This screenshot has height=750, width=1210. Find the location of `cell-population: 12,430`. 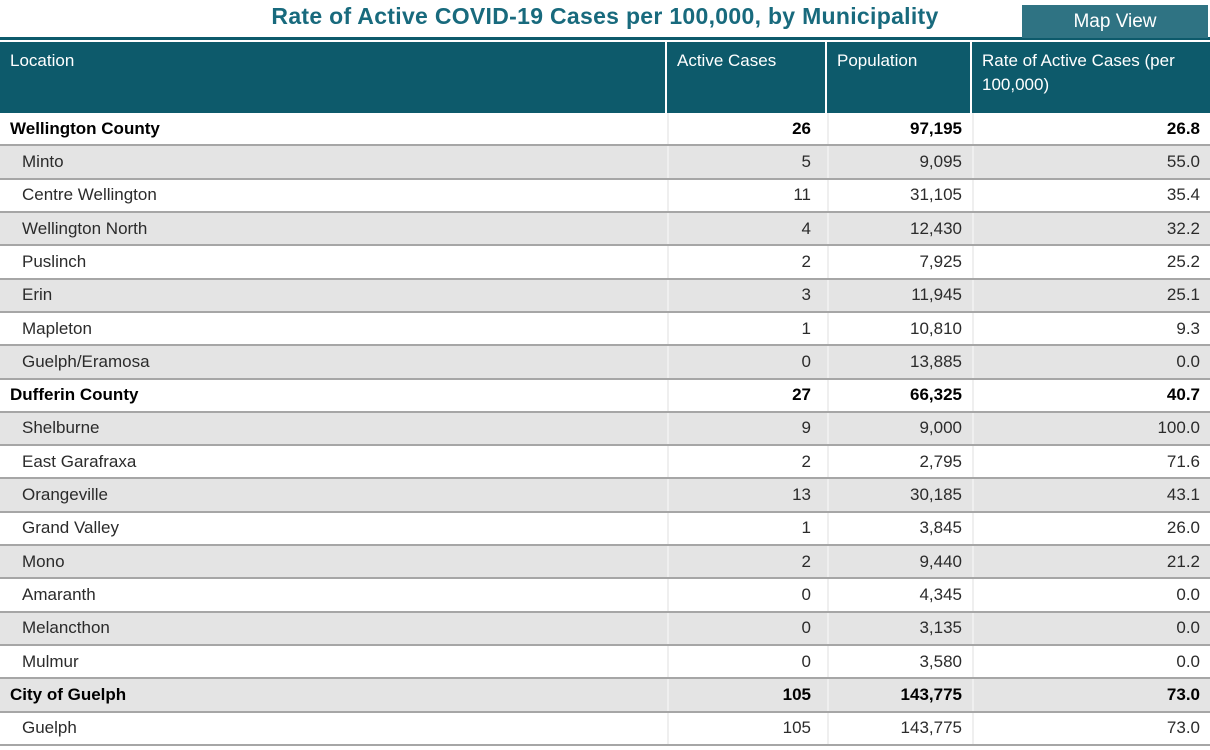

cell-population: 12,430 is located at coordinates (899, 228).